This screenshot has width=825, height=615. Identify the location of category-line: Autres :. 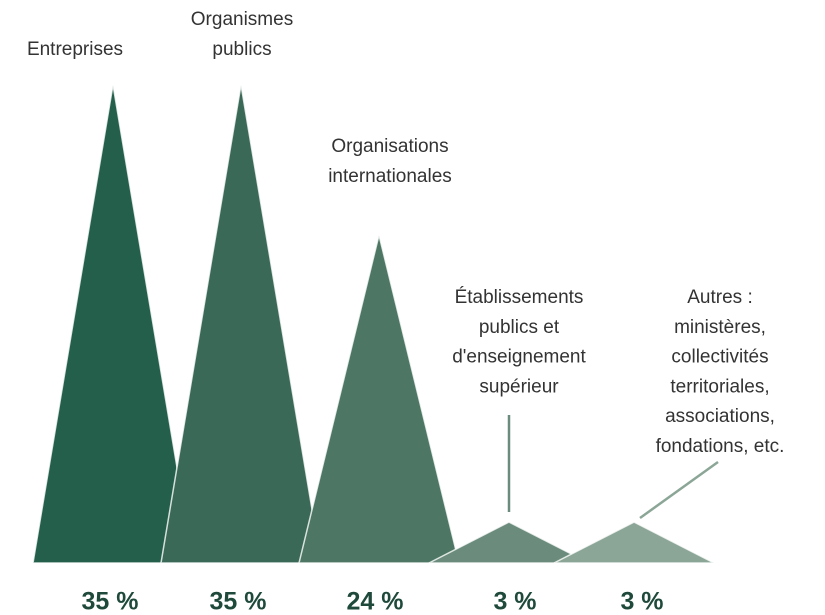
(719, 297).